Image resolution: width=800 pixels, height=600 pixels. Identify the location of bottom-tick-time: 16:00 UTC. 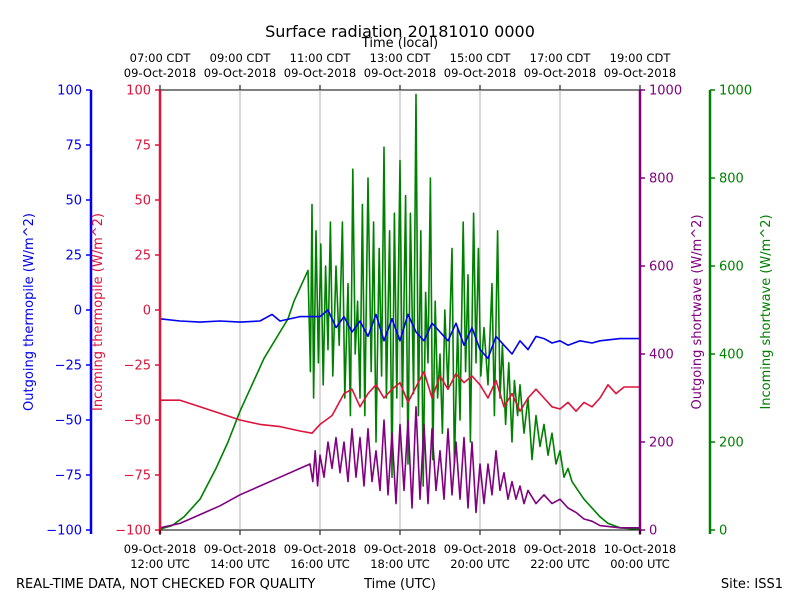
(320, 564).